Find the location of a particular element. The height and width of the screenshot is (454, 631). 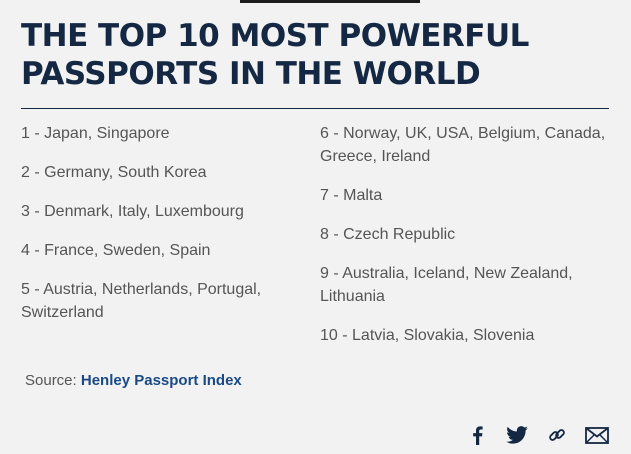

ranking-item: 1 - Japan, Singapore is located at coordinates (95, 133).